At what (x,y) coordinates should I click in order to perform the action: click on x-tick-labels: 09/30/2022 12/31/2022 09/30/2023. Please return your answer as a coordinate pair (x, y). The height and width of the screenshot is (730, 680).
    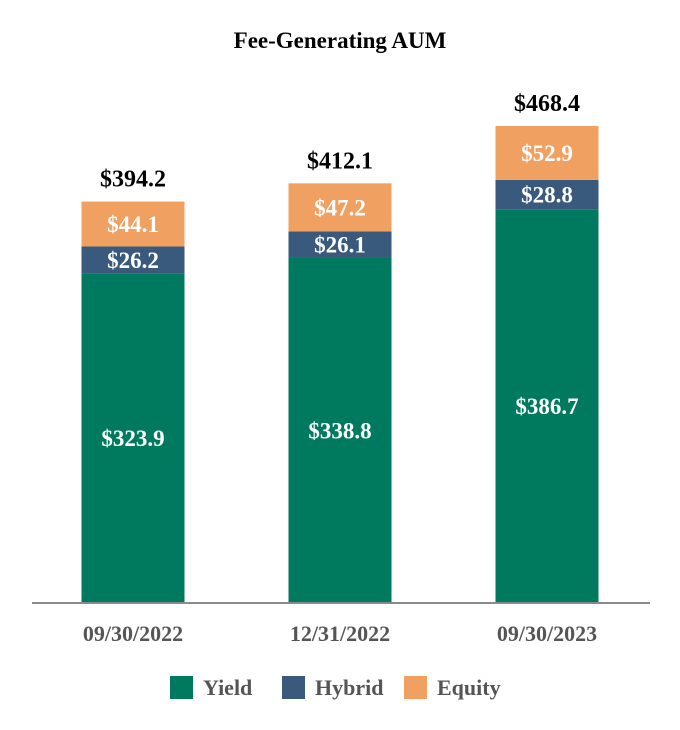
    Looking at the image, I should click on (340, 633).